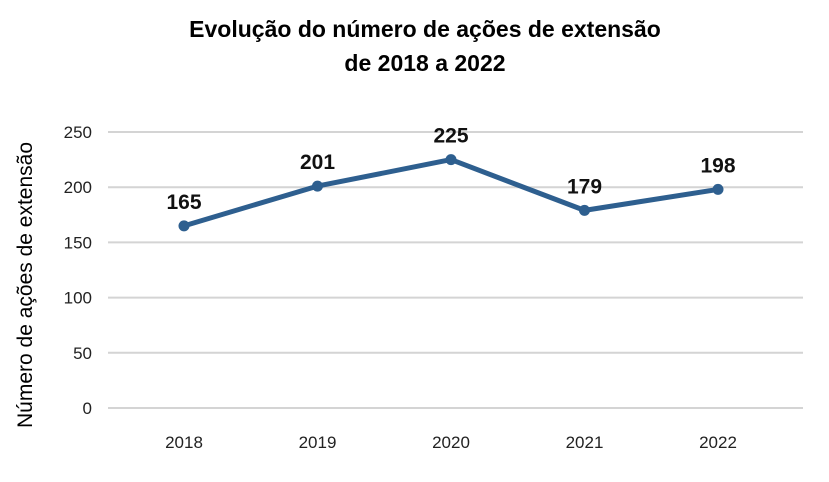  Describe the element at coordinates (25, 285) in the screenshot. I see `y-axis-label: Número de ações de extensão` at that location.